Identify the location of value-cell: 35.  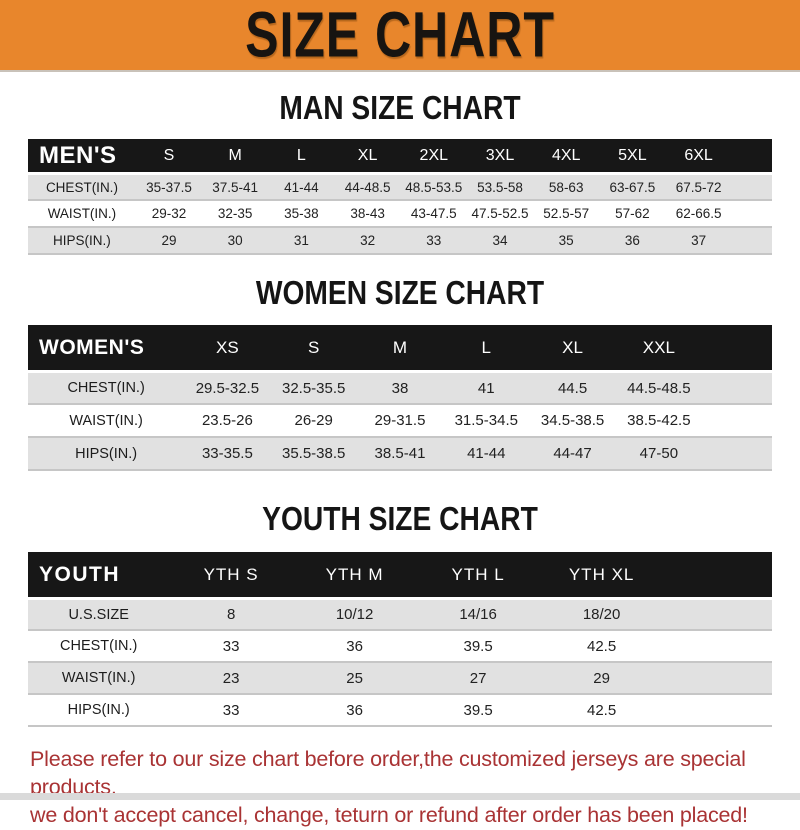
(566, 240).